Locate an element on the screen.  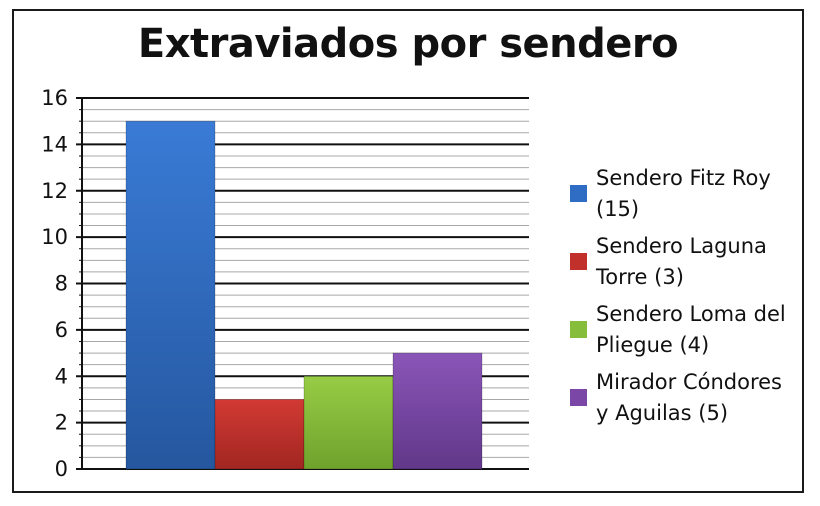
legend-label: Sendero Loma del is located at coordinates (691, 314).